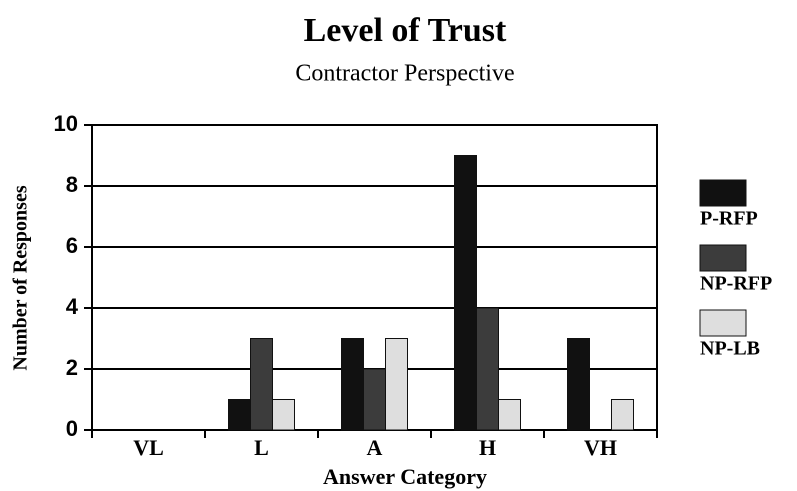  Describe the element at coordinates (405, 30) in the screenshot. I see `chart-title: Level of Trust` at that location.